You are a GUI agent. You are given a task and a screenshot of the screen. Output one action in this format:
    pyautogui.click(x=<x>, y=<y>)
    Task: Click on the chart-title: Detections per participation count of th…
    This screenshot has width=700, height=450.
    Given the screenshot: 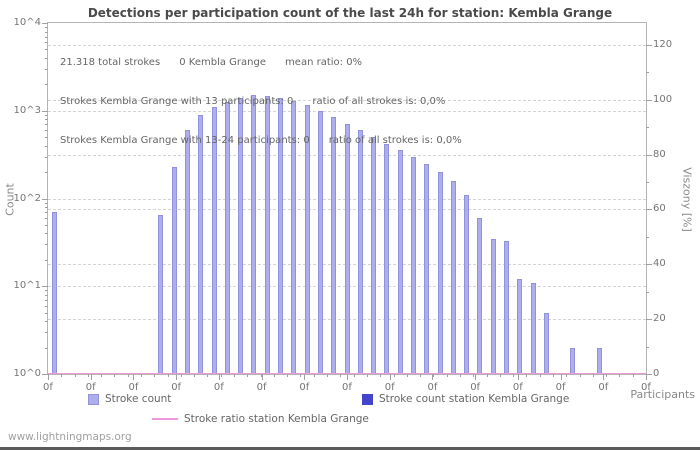 What is the action you would take?
    pyautogui.click(x=350, y=13)
    